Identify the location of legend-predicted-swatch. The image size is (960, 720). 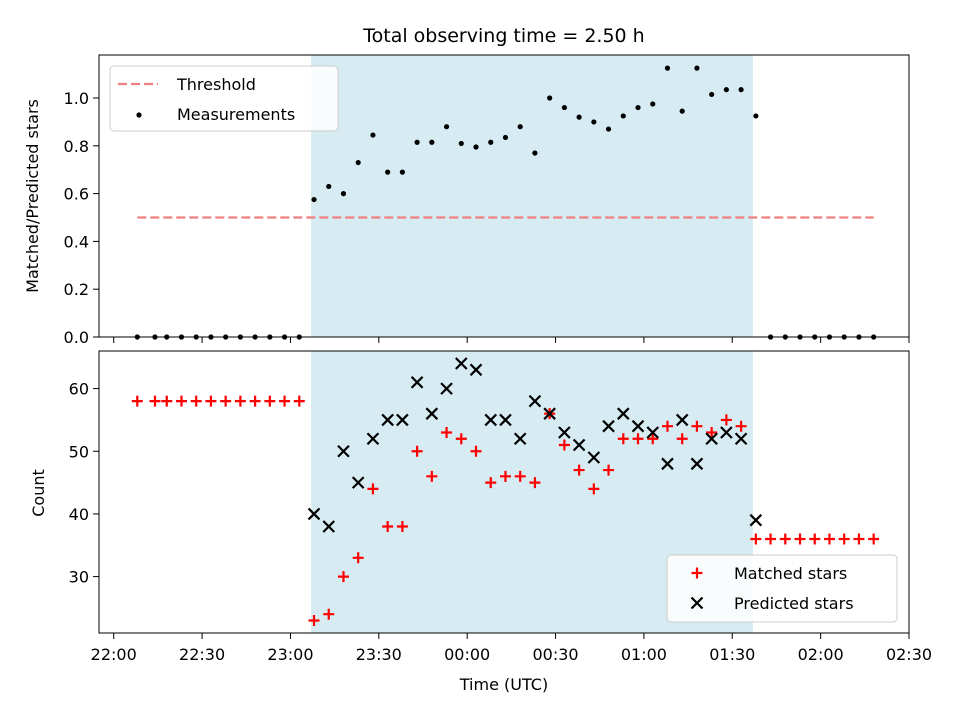
(697, 603).